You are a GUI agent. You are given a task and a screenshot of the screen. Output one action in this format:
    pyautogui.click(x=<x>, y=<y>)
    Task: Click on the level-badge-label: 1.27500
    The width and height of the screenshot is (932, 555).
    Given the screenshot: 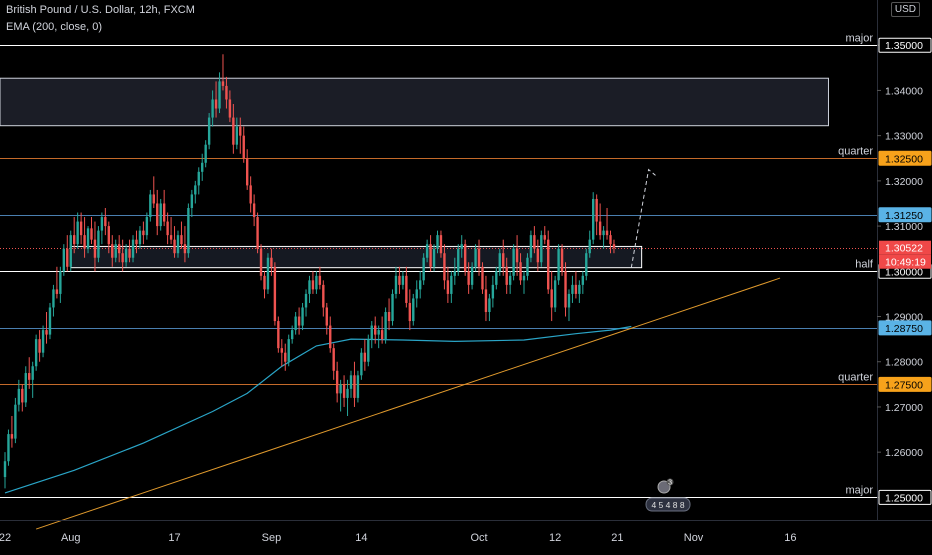 What is the action you would take?
    pyautogui.click(x=904, y=385)
    